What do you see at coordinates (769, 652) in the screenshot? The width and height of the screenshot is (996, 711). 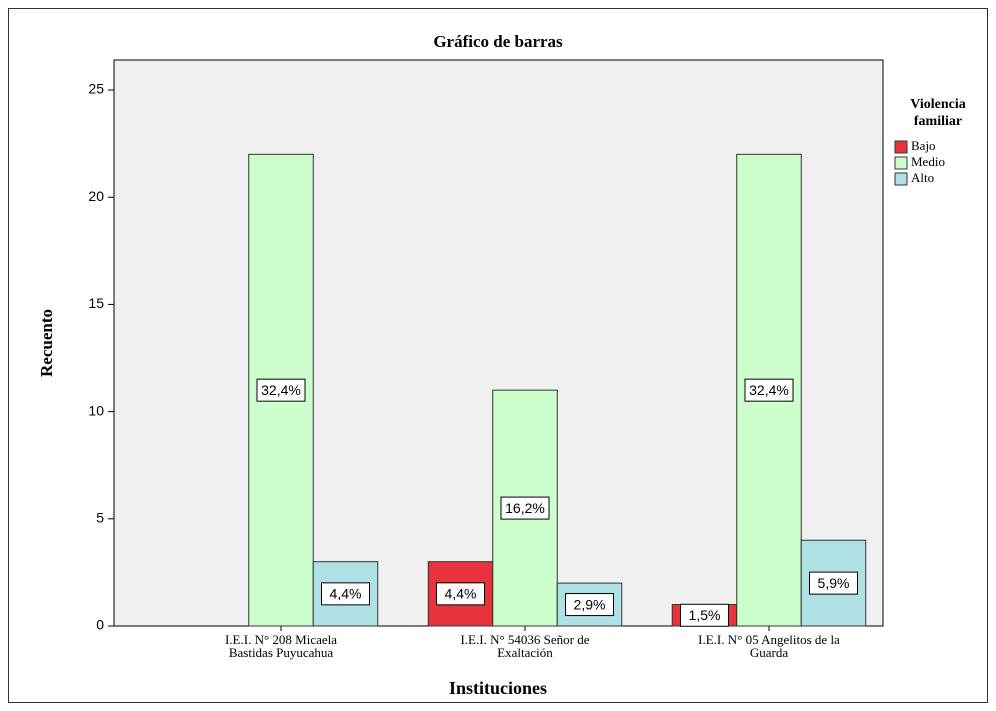 I see `x-tick-label: Guarda` at bounding box center [769, 652].